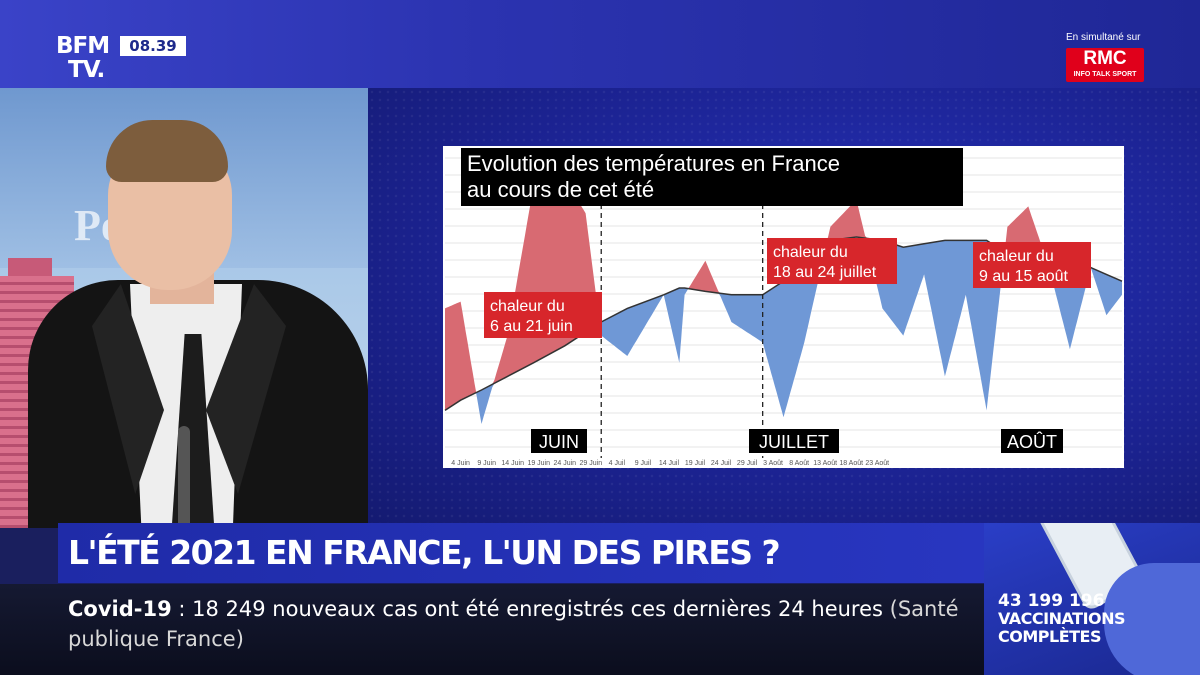 Image resolution: width=1200 pixels, height=675 pixels. I want to click on month-label: AOÛT, so click(1032, 441).